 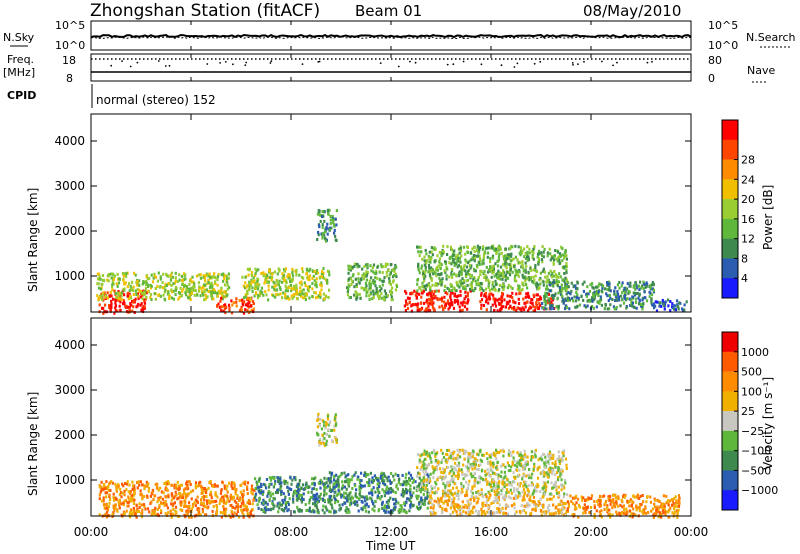 I want to click on freq-tick-bottom: 8, so click(x=69, y=78).